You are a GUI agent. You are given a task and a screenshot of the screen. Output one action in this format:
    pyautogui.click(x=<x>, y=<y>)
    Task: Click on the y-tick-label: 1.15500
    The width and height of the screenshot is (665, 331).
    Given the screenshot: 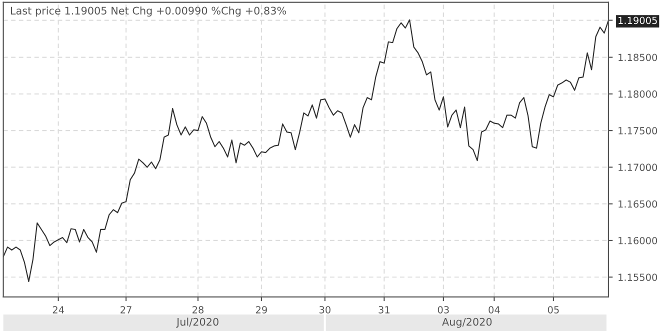 What is the action you would take?
    pyautogui.click(x=638, y=277)
    